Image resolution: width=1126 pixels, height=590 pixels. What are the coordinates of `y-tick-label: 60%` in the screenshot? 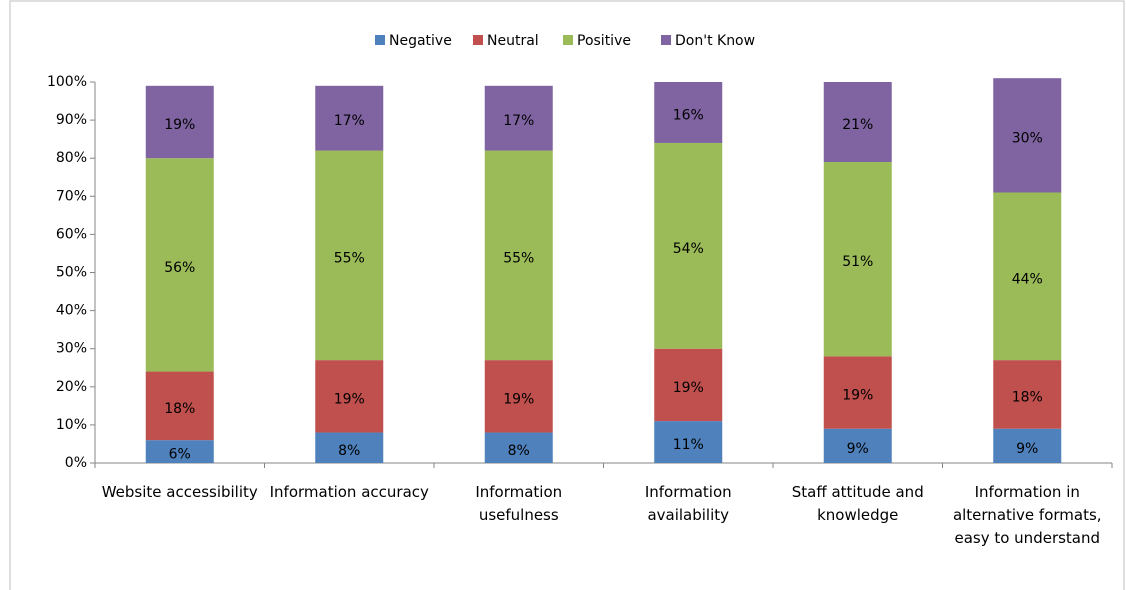 It's located at (71, 234).